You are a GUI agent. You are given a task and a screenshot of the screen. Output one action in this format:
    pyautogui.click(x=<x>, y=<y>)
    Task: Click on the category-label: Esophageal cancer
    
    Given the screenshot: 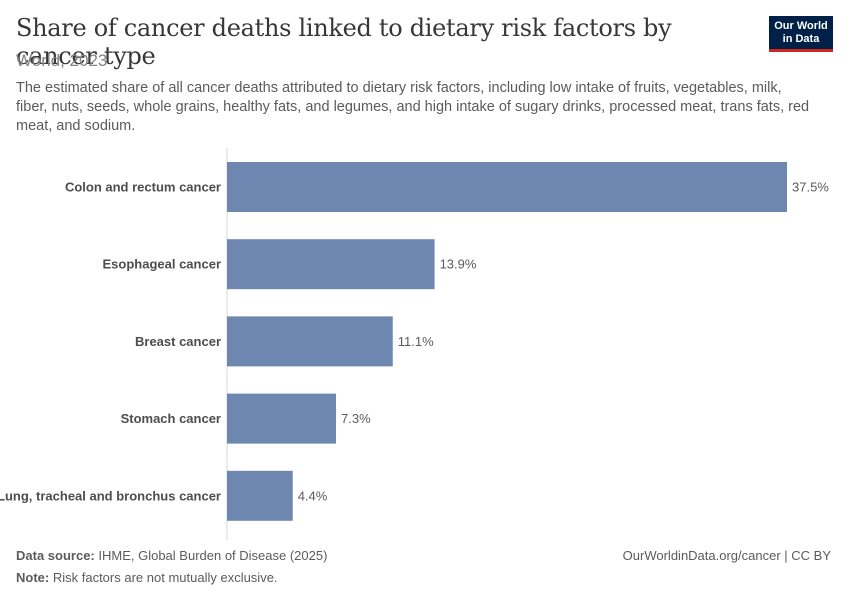 What is the action you would take?
    pyautogui.click(x=162, y=264)
    